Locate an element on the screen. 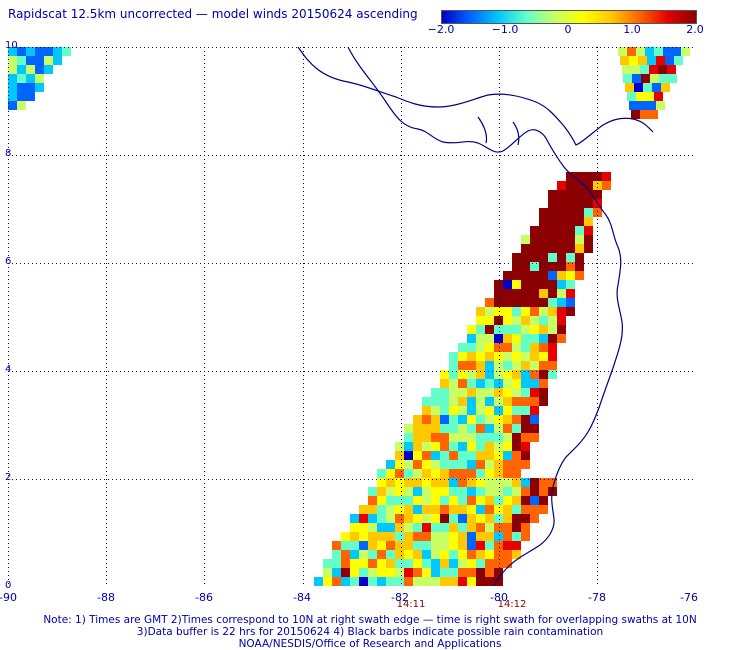  coastline-caribbean is located at coordinates (475, 96).